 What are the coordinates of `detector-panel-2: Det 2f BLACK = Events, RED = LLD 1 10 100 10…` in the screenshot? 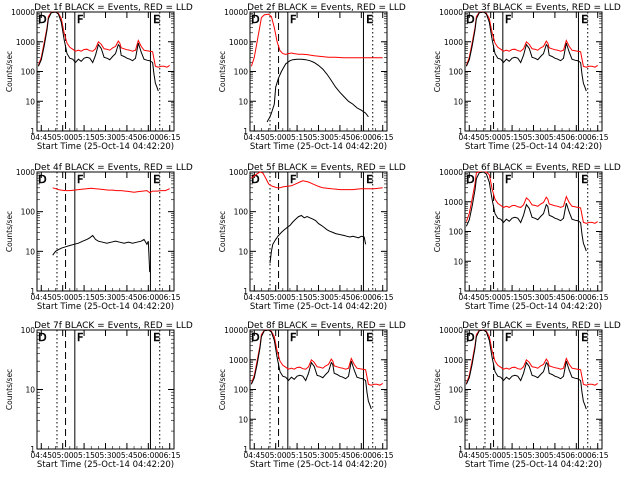 It's located at (312, 77).